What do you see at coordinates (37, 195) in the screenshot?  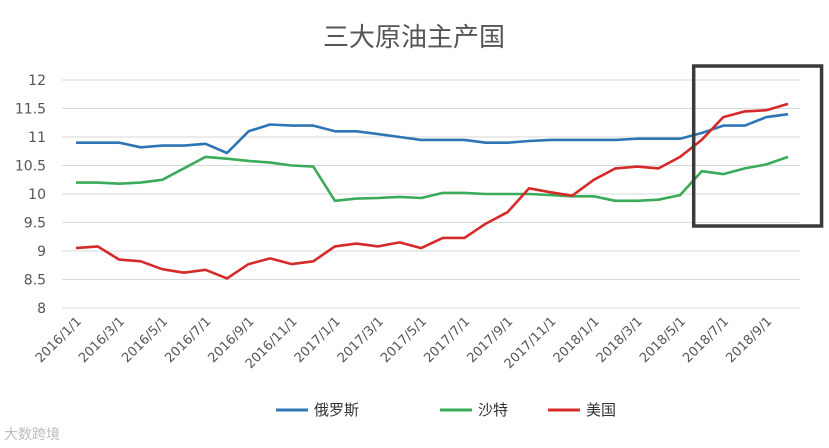 I see `y-tick-label: 10` at bounding box center [37, 195].